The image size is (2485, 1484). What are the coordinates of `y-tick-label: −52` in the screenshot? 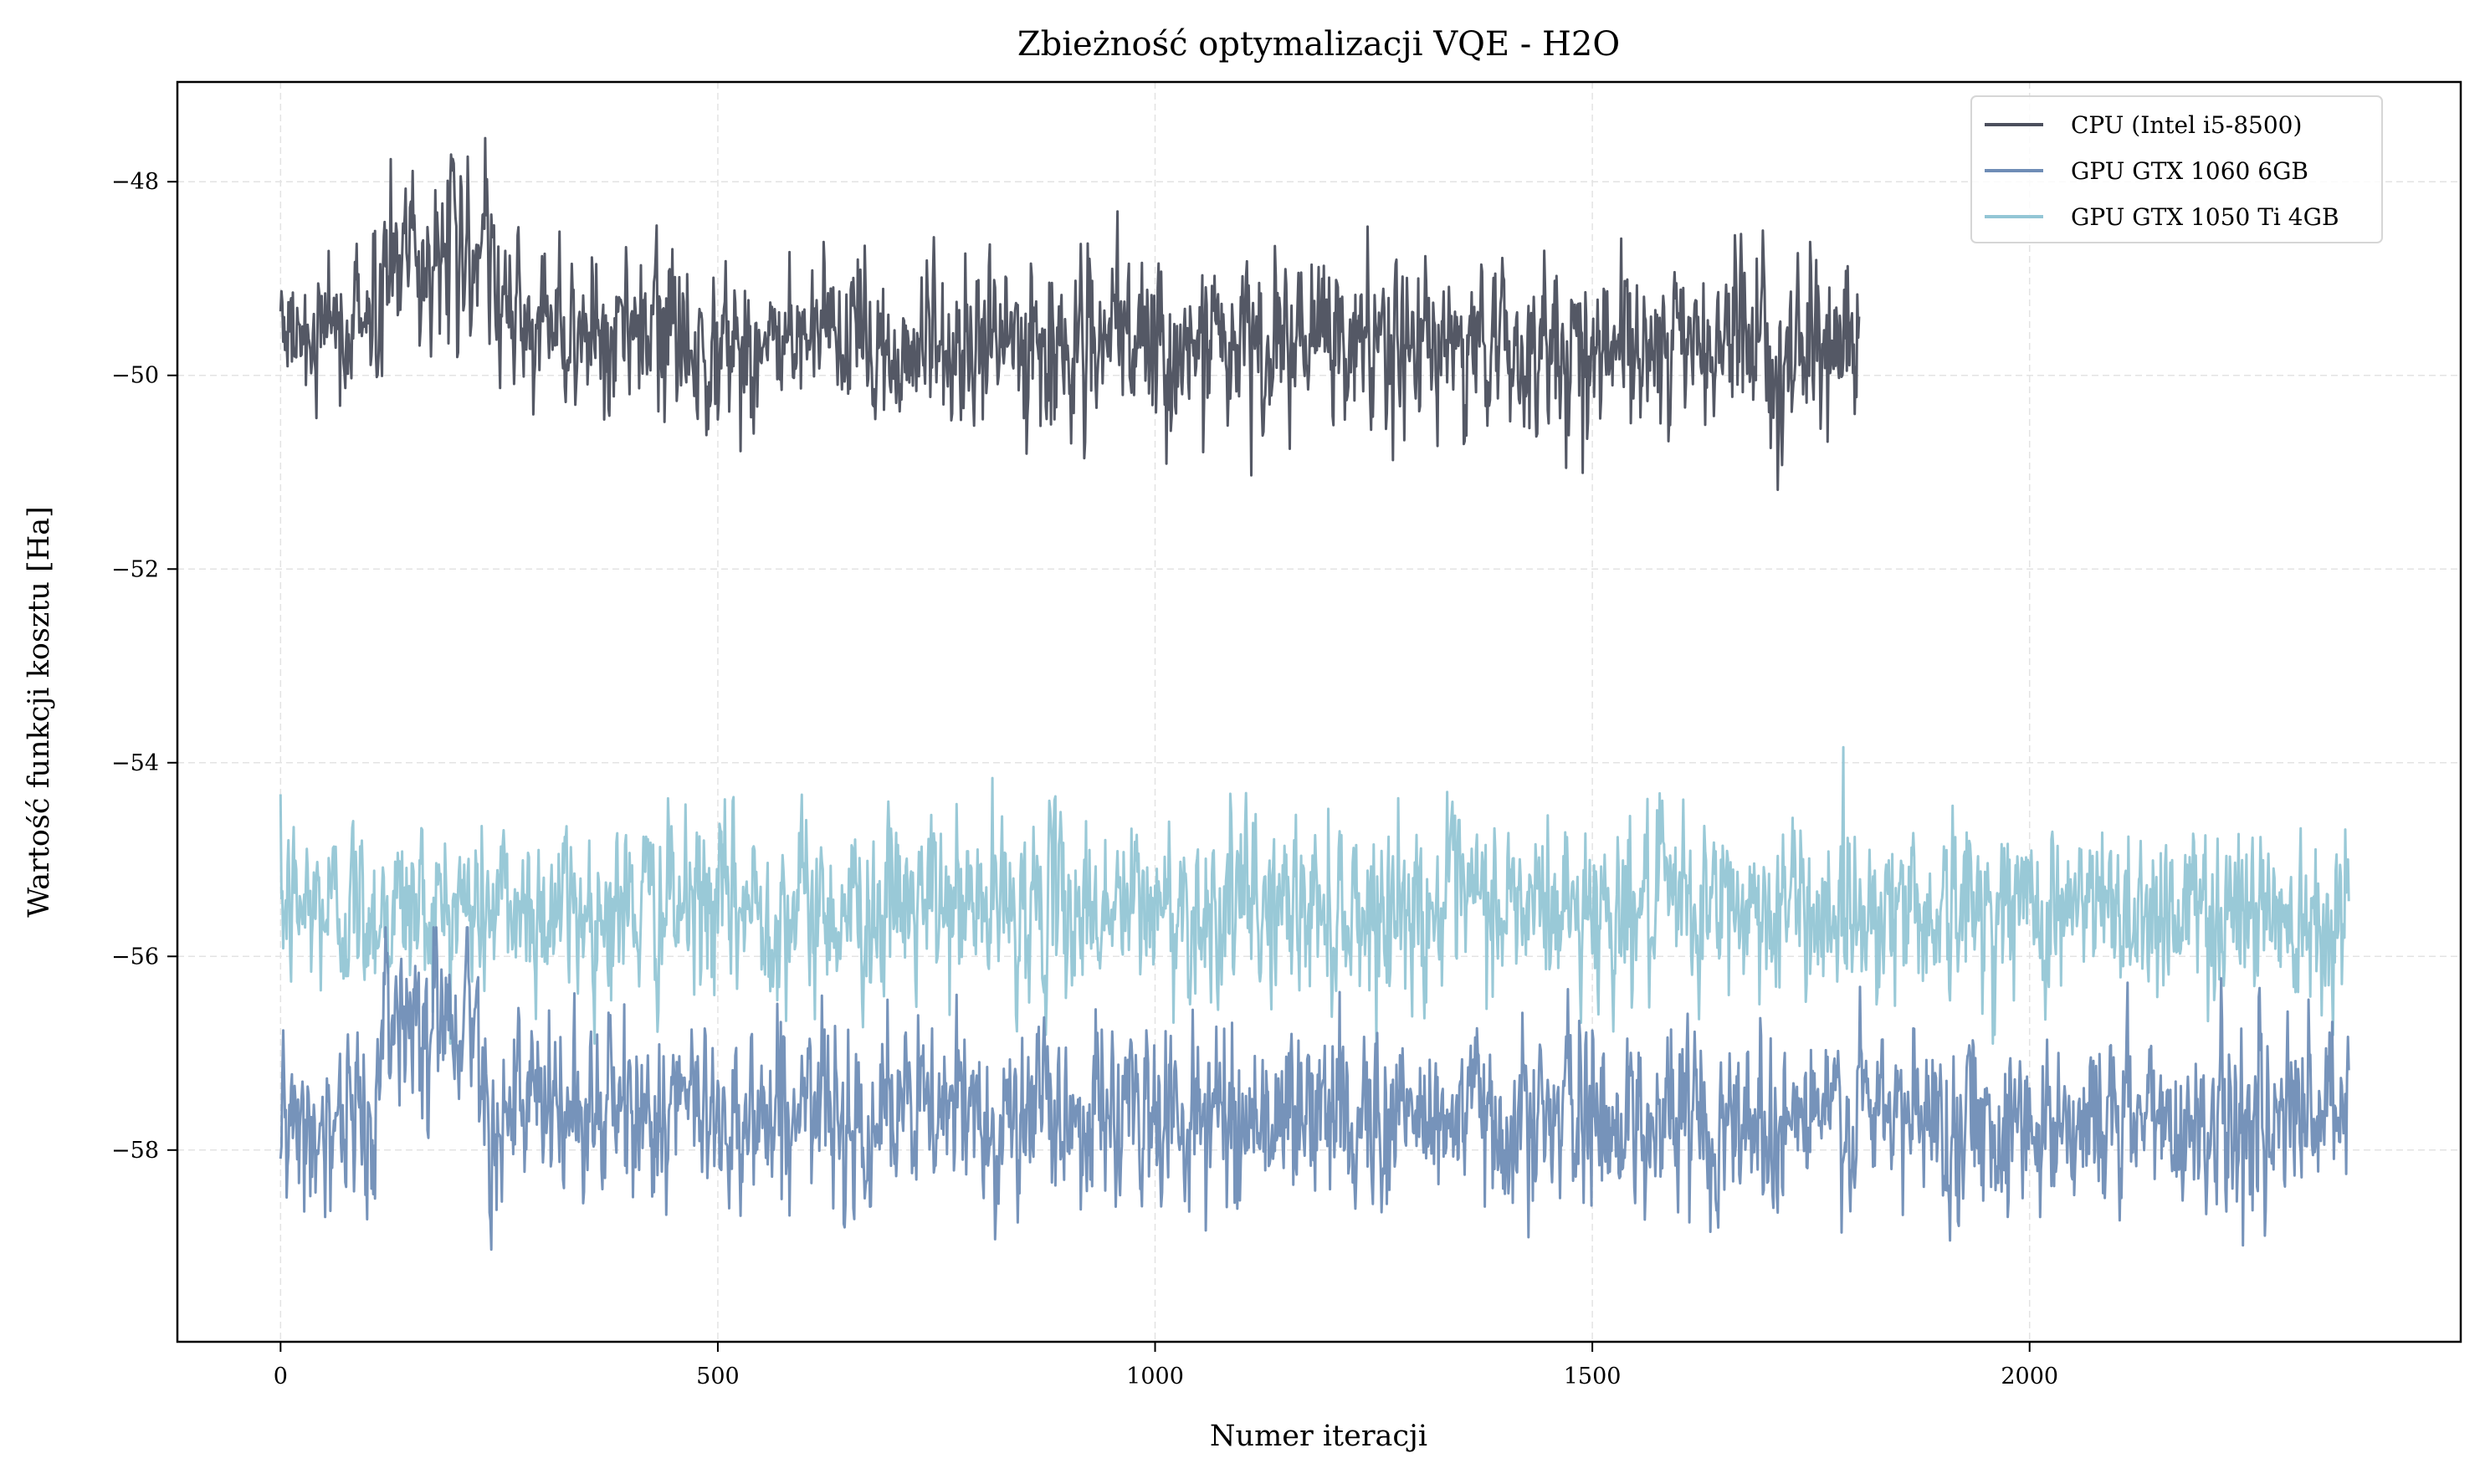 It's located at (135, 569).